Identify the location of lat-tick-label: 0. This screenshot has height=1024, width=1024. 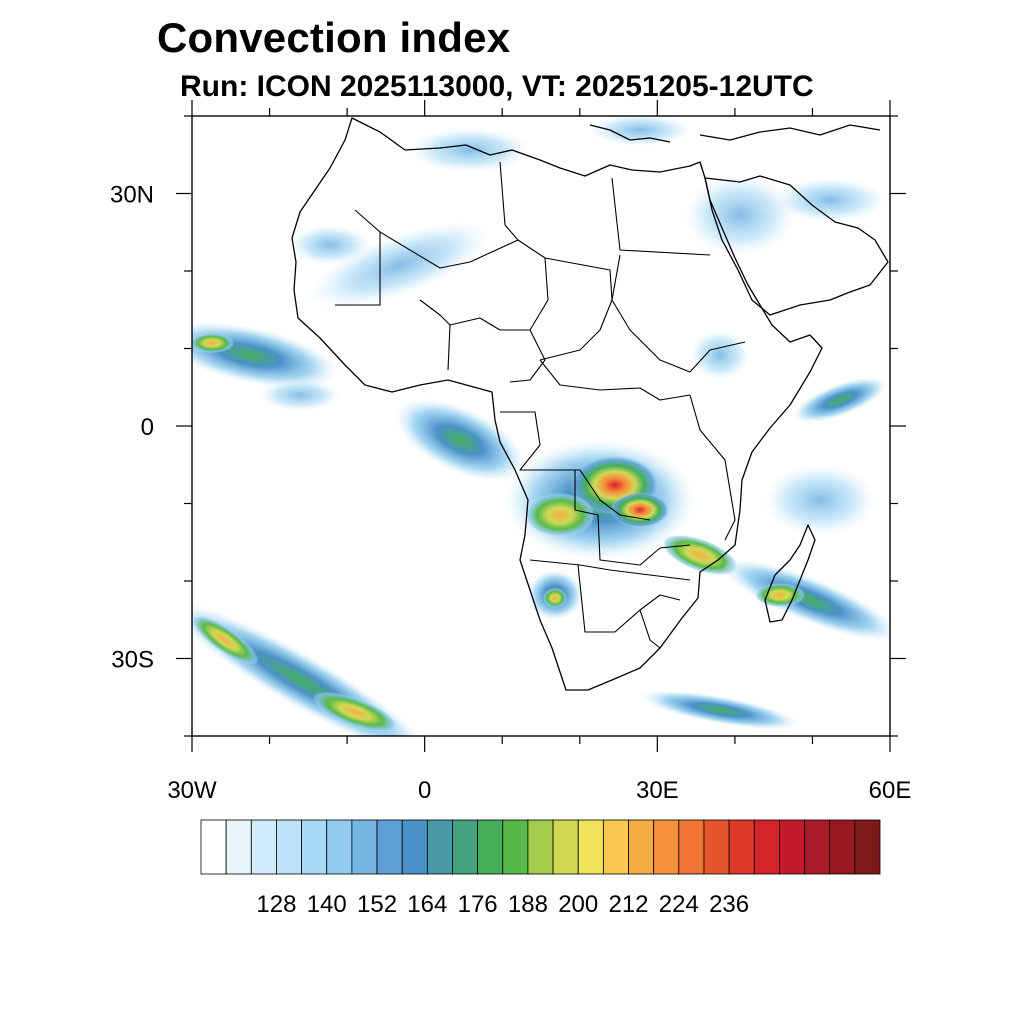
(147, 427).